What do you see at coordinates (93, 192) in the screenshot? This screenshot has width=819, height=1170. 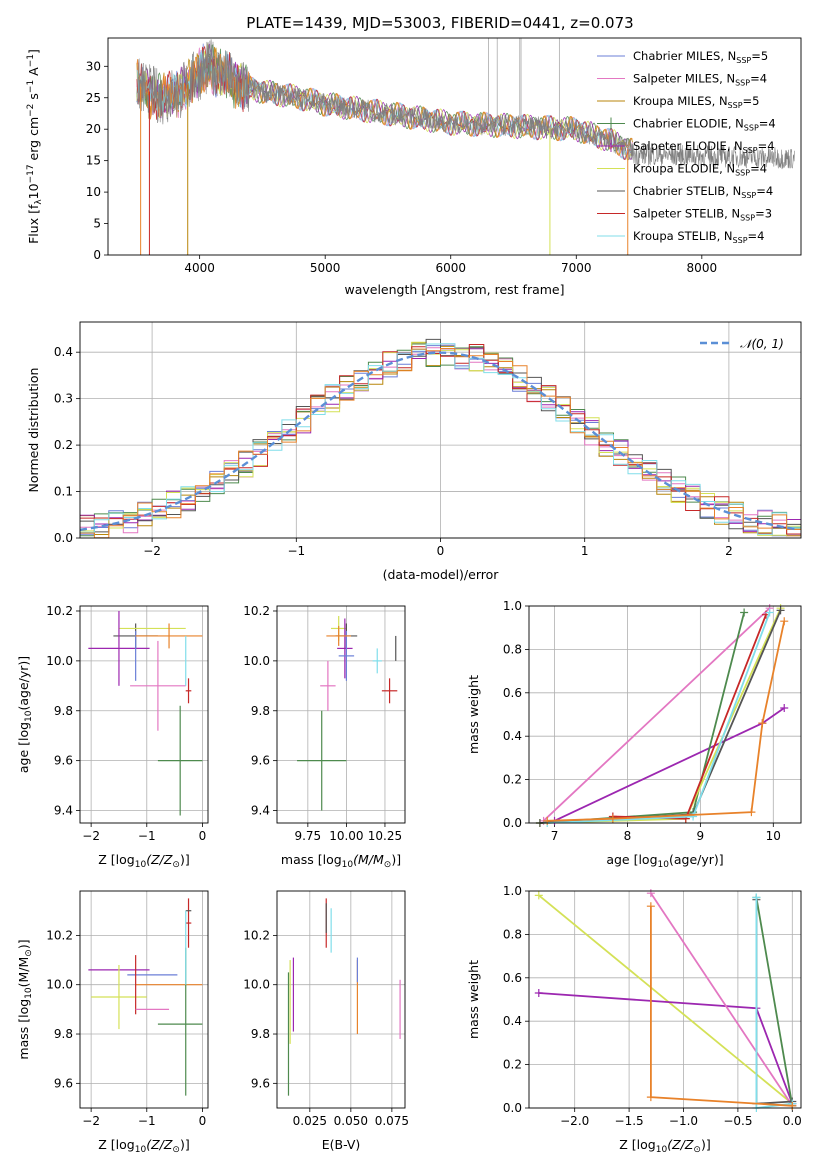 I see `y-tick-label: 10` at bounding box center [93, 192].